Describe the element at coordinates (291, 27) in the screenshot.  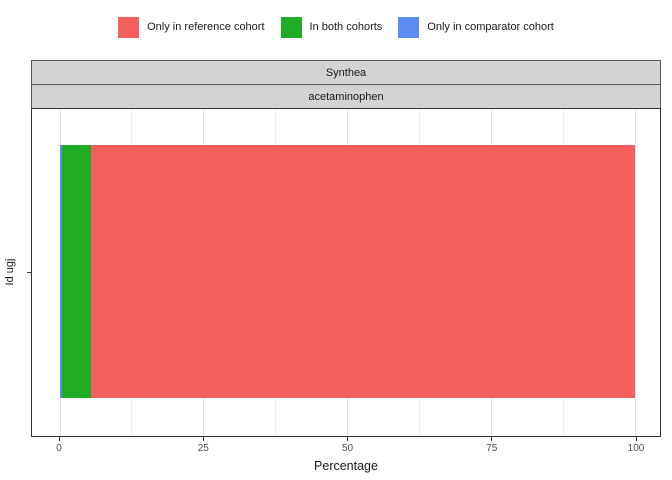
I see `legend-swatch-both-icon` at that location.